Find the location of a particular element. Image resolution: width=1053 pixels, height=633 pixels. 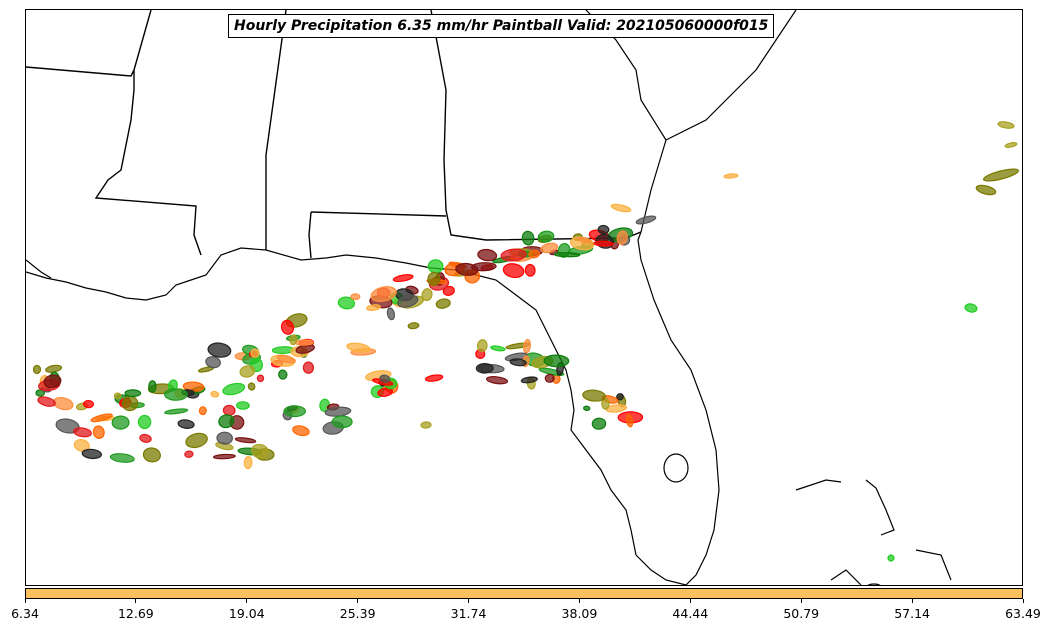

colorbar-tick-label: 12.69 is located at coordinates (135, 613).